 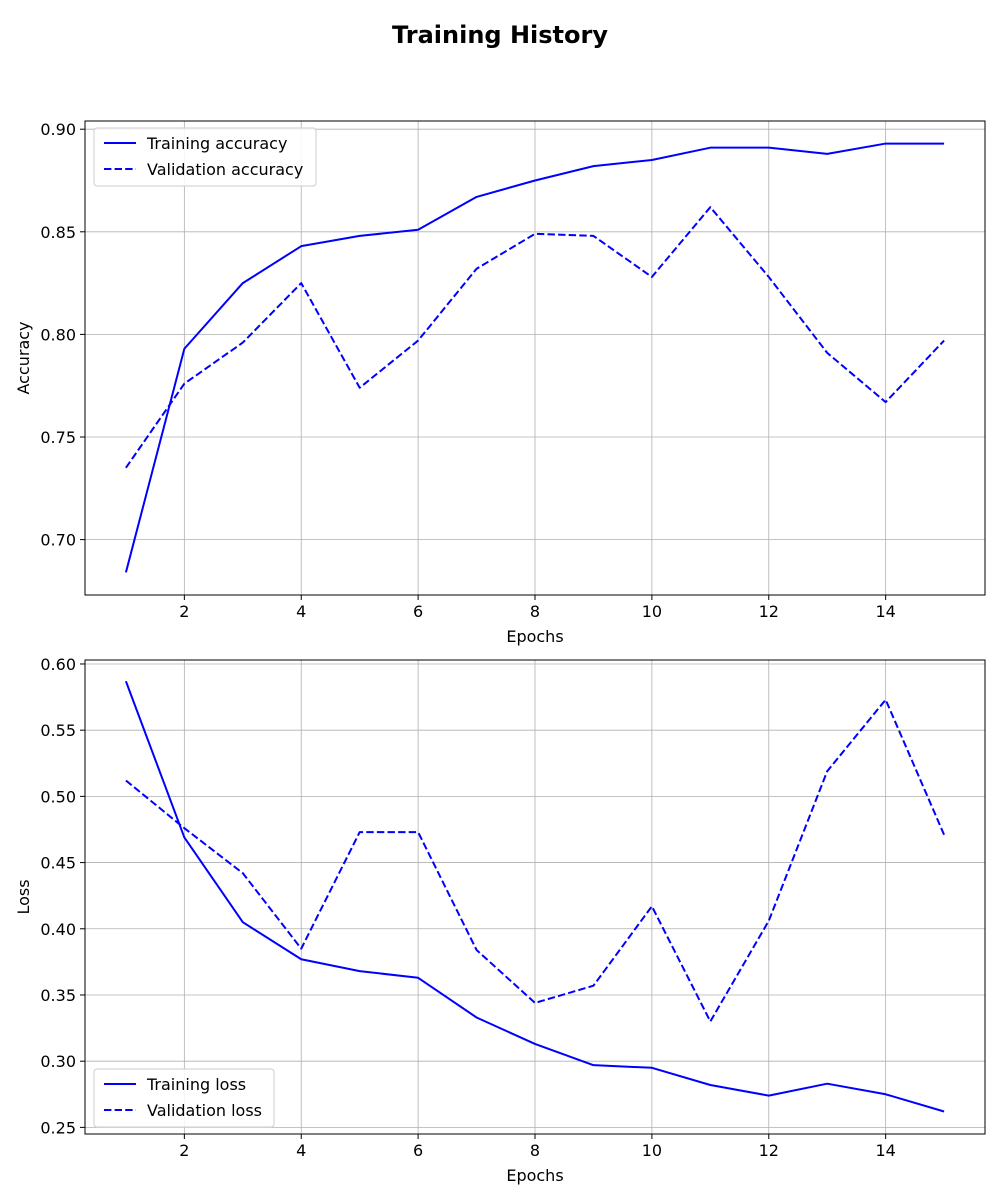 What do you see at coordinates (58, 929) in the screenshot?
I see `y-tick-label: 0.40` at bounding box center [58, 929].